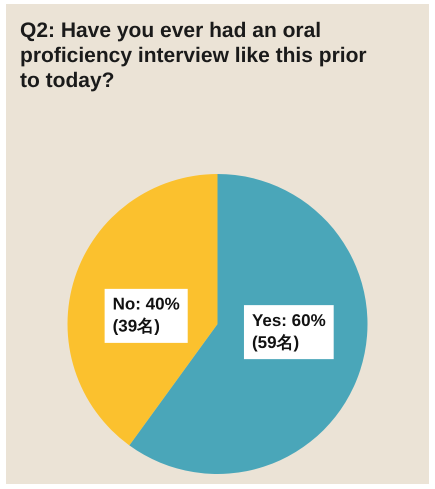 The width and height of the screenshot is (435, 489). What do you see at coordinates (289, 331) in the screenshot?
I see `slice-label: Yes: 60% (59名)` at bounding box center [289, 331].